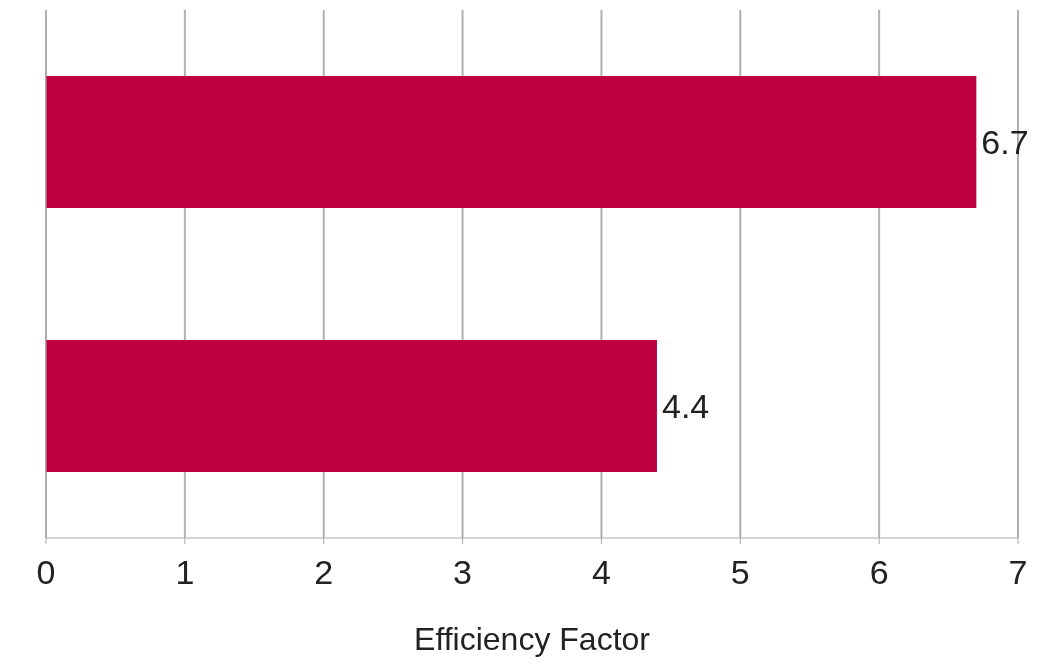  I want to click on x-tick-label: 5, so click(740, 572).